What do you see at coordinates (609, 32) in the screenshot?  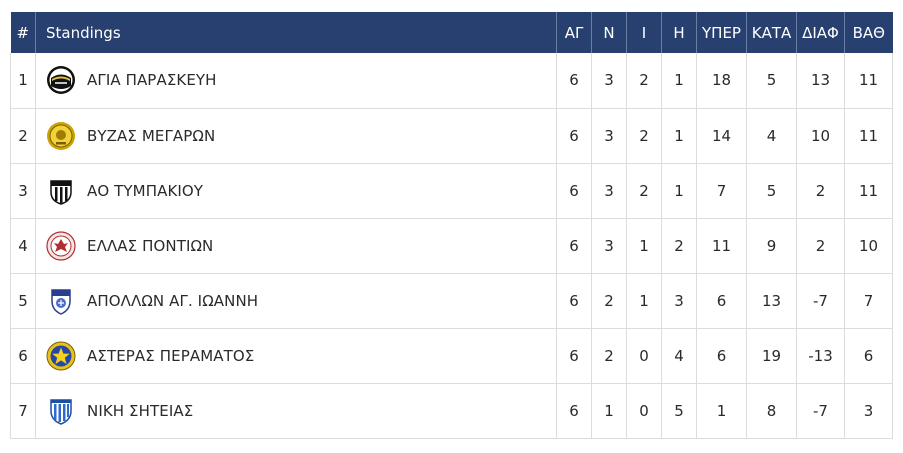 I see `header-wins: Ν` at bounding box center [609, 32].